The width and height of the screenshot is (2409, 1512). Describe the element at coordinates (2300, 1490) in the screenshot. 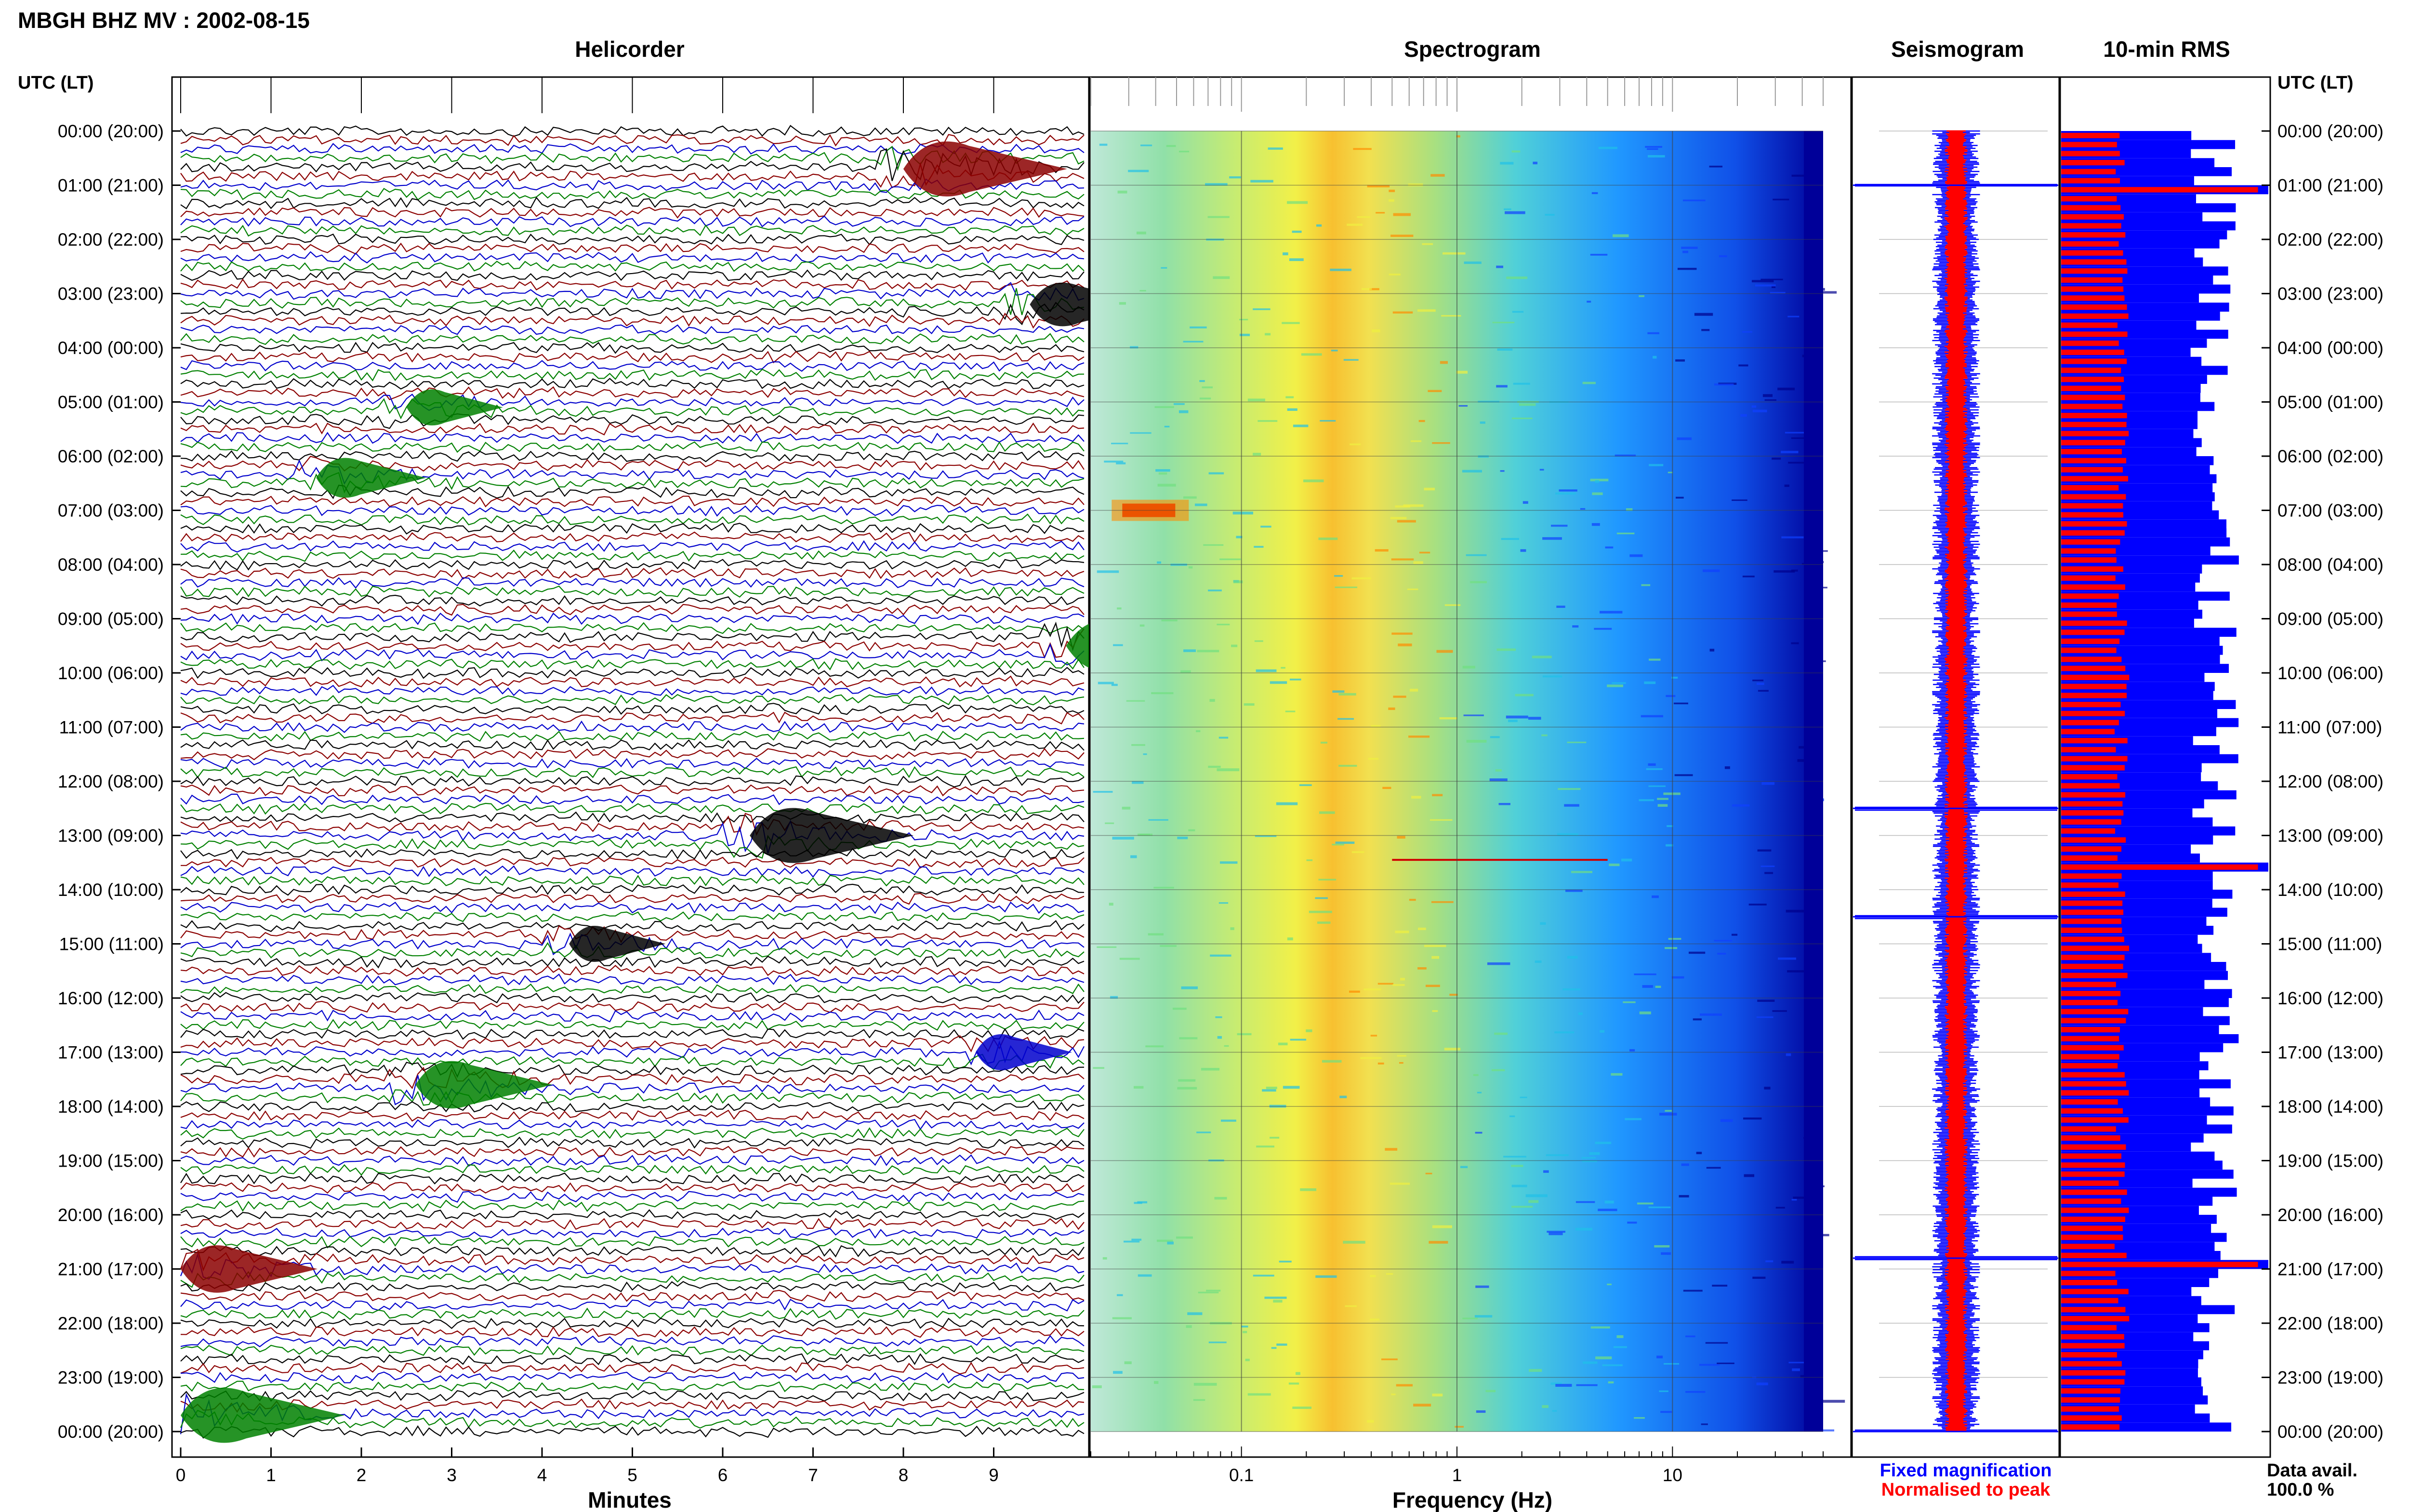

I see `data-availability-value: 100.0 %` at that location.